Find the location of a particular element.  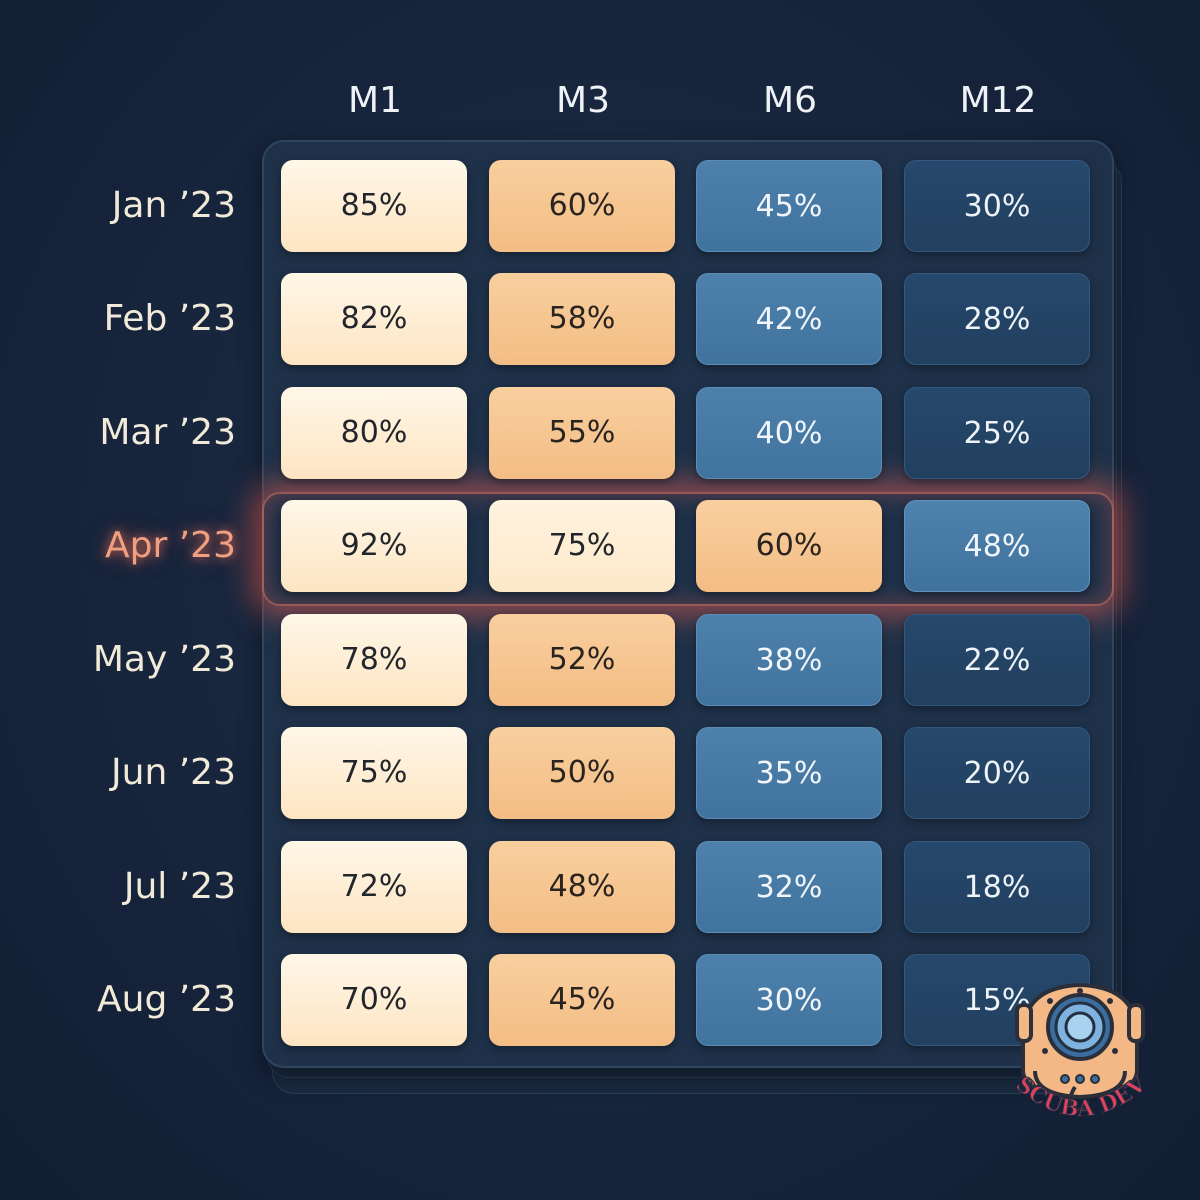

cohort-cell: 82% is located at coordinates (374, 319).